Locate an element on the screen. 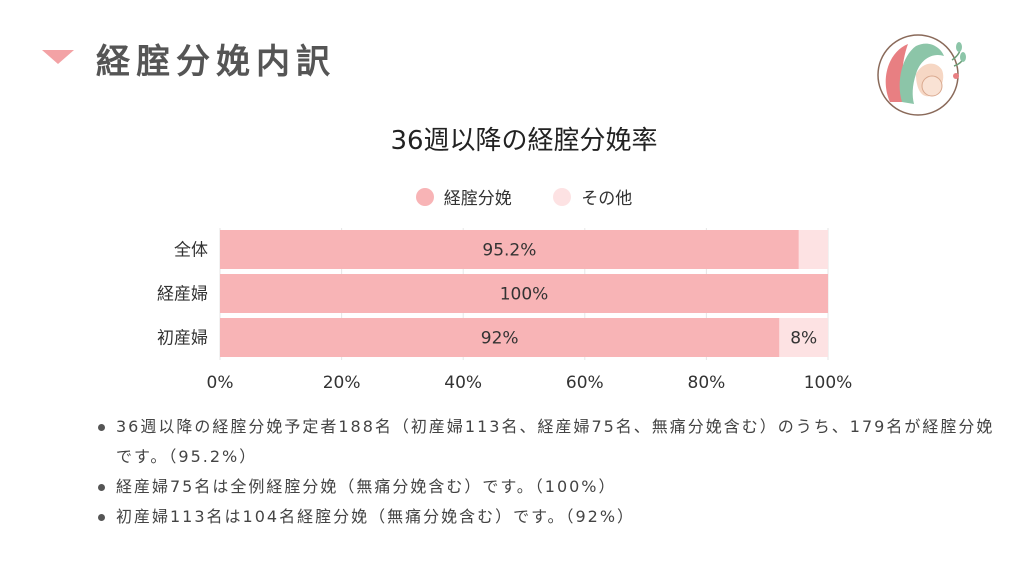  data-label: 100% is located at coordinates (524, 295).